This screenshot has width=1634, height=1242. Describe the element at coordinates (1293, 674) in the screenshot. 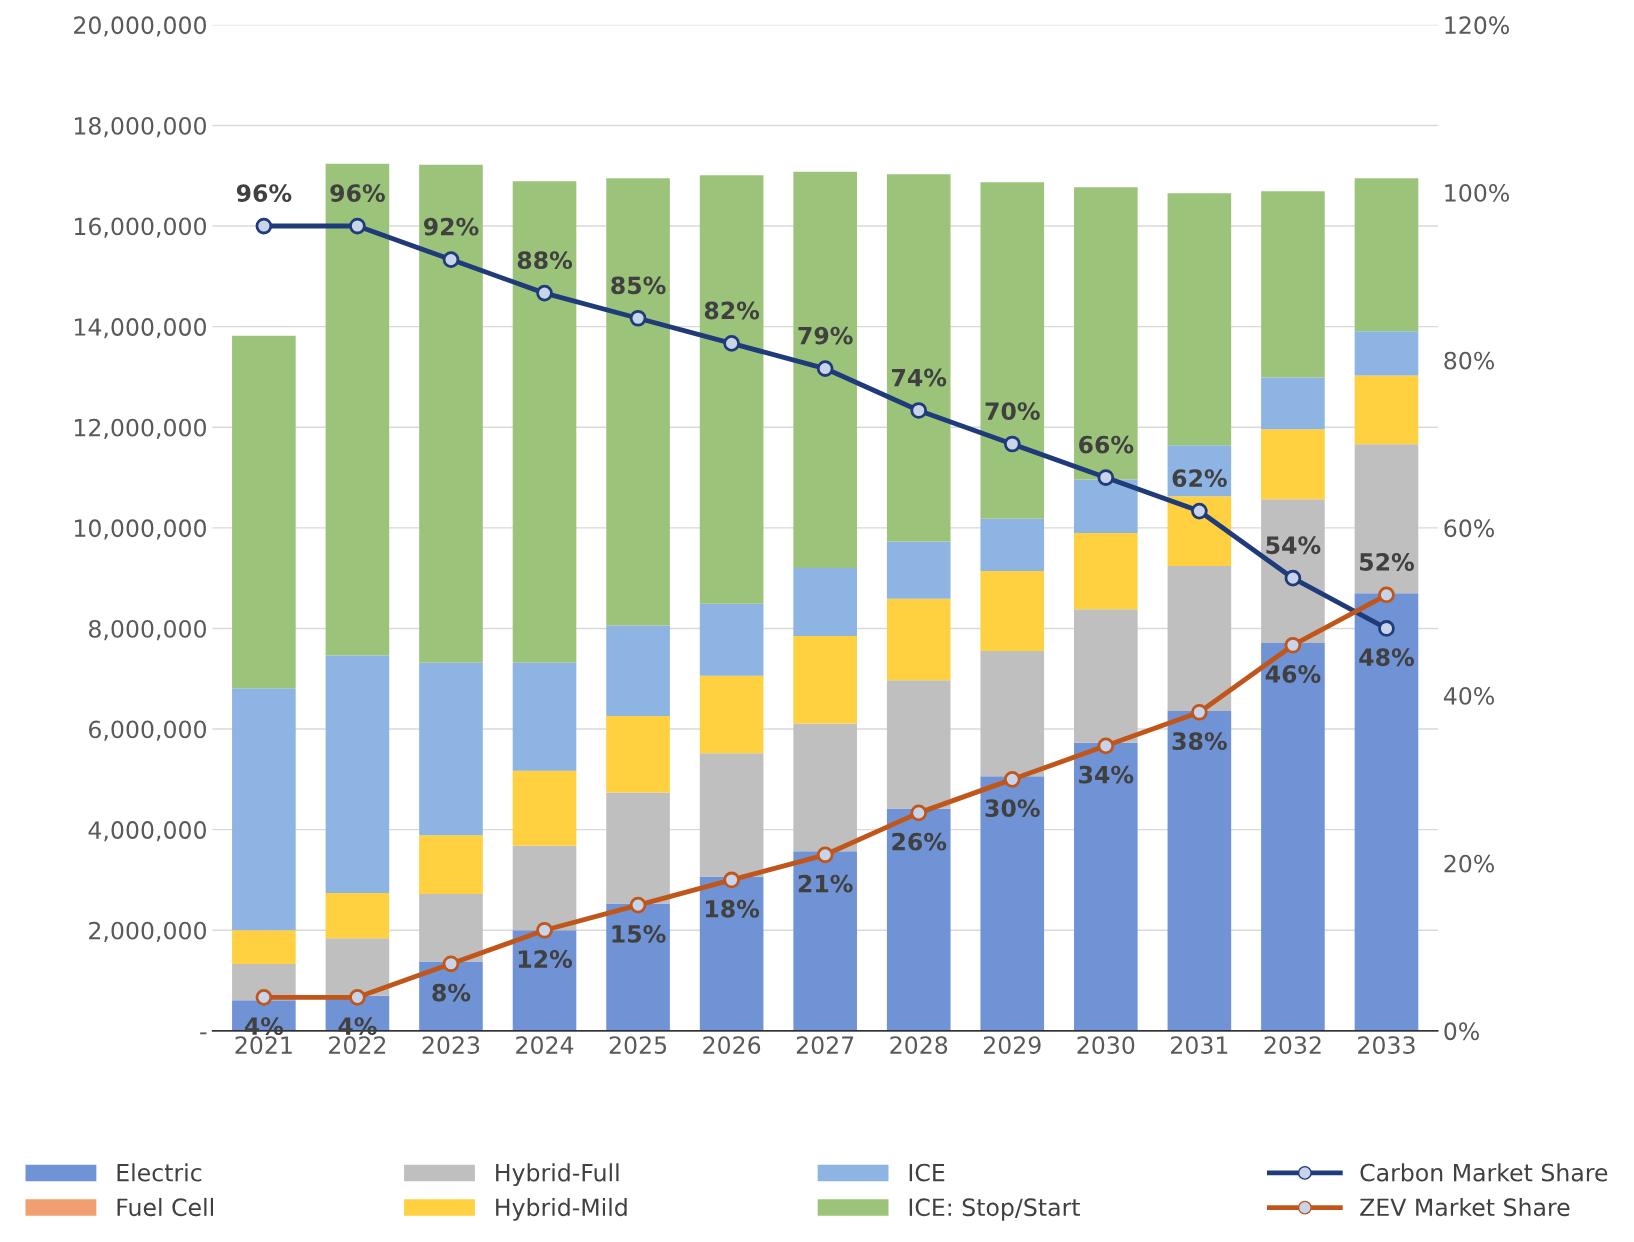

I see `data-label: 46%` at that location.